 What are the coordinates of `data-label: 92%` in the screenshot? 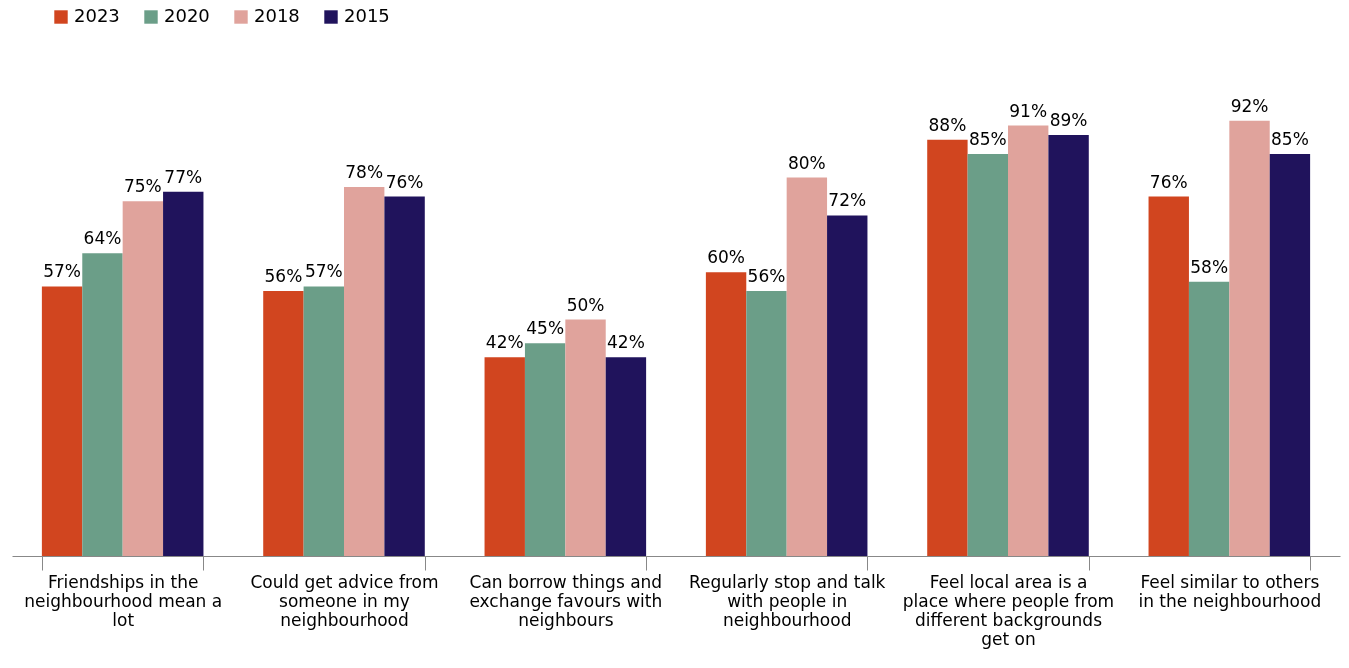 It's located at (1249, 105).